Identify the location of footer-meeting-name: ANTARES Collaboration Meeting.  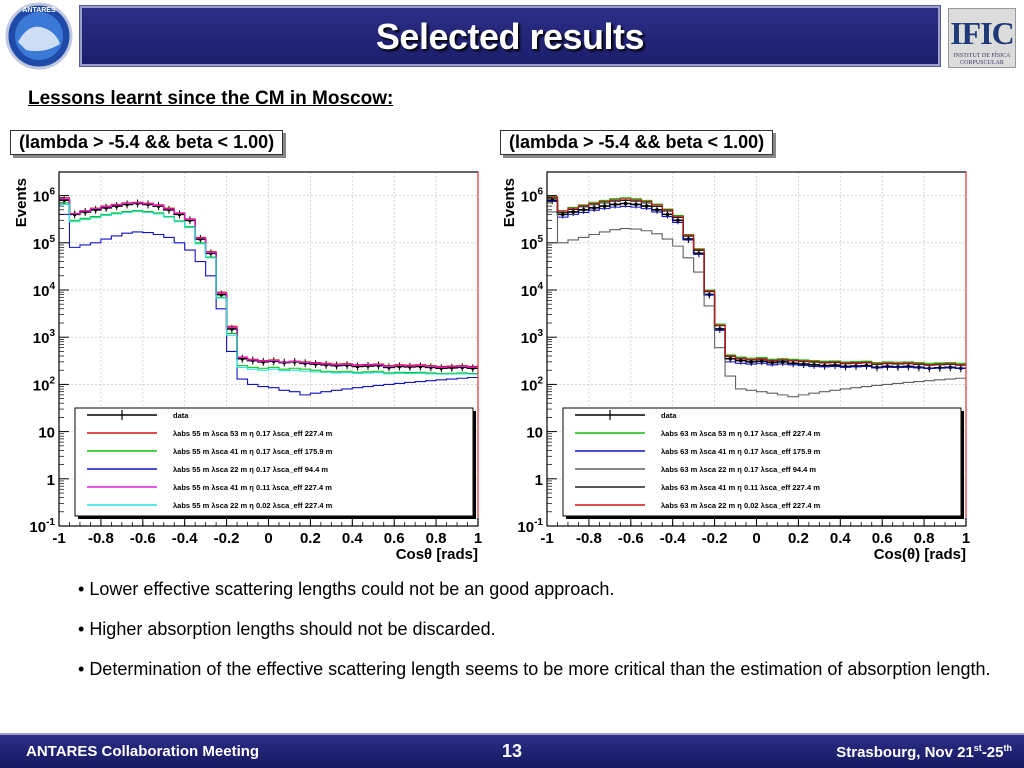
(143, 751).